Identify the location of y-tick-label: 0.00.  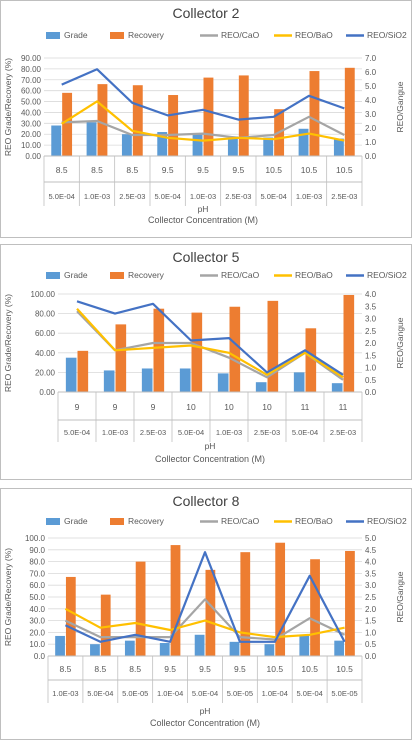
(33, 156).